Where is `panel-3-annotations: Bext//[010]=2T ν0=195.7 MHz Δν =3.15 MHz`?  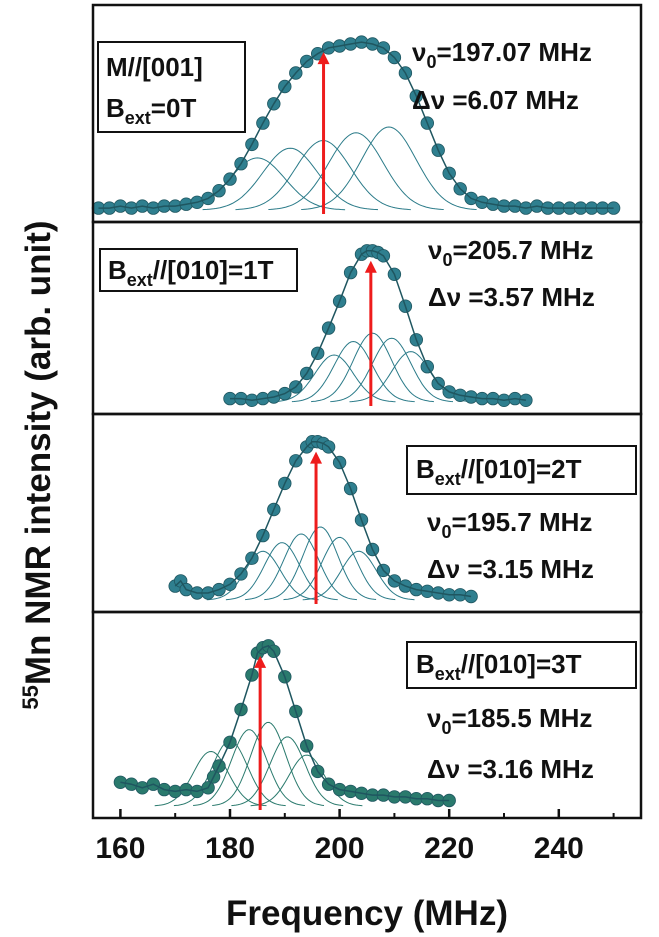
panel-3-annotations: Bext//[010]=2T ν0=195.7 MHz Δν =3.15 MHz is located at coordinates (521, 514).